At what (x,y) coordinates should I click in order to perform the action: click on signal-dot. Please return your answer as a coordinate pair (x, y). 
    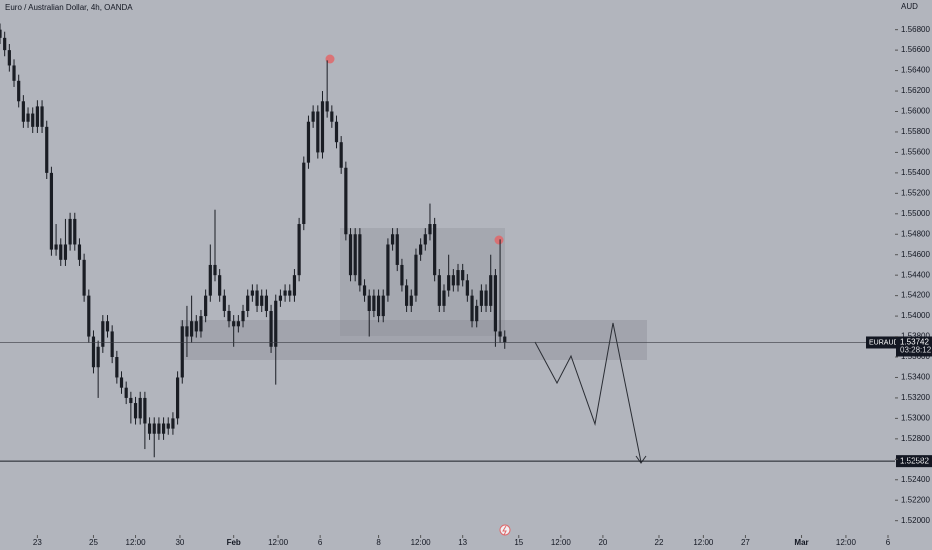
    Looking at the image, I should click on (330, 59).